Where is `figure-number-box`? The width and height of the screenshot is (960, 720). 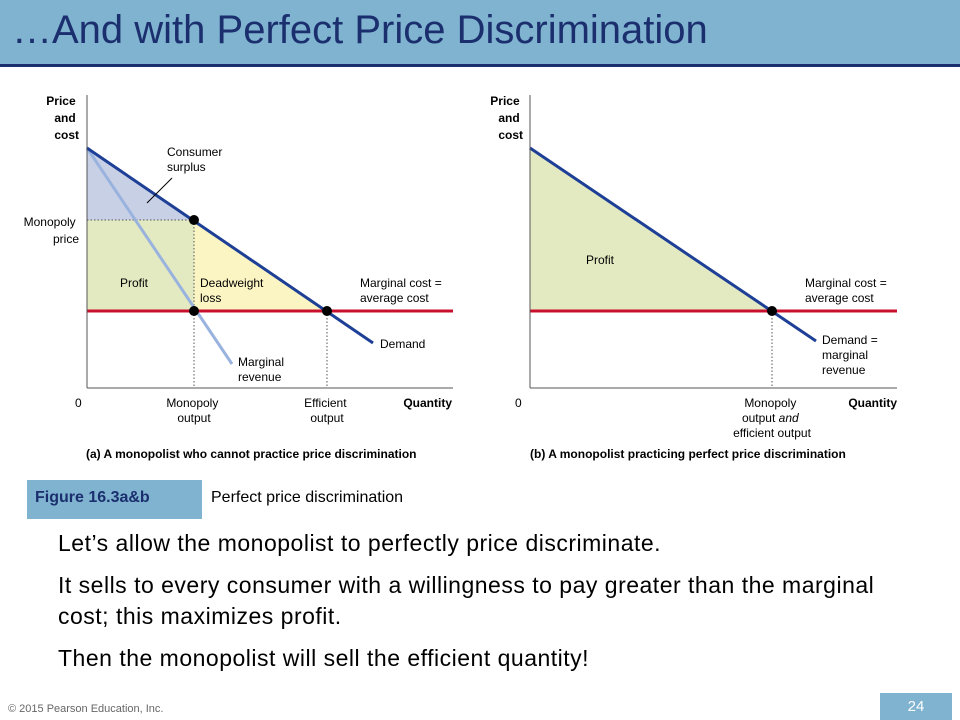 figure-number-box is located at coordinates (114, 499).